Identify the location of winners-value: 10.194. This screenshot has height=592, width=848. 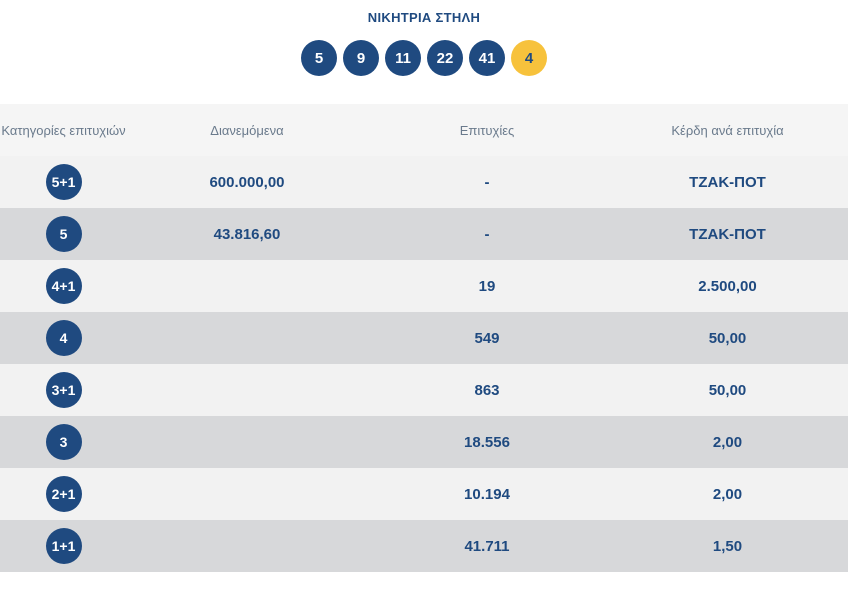
(487, 494).